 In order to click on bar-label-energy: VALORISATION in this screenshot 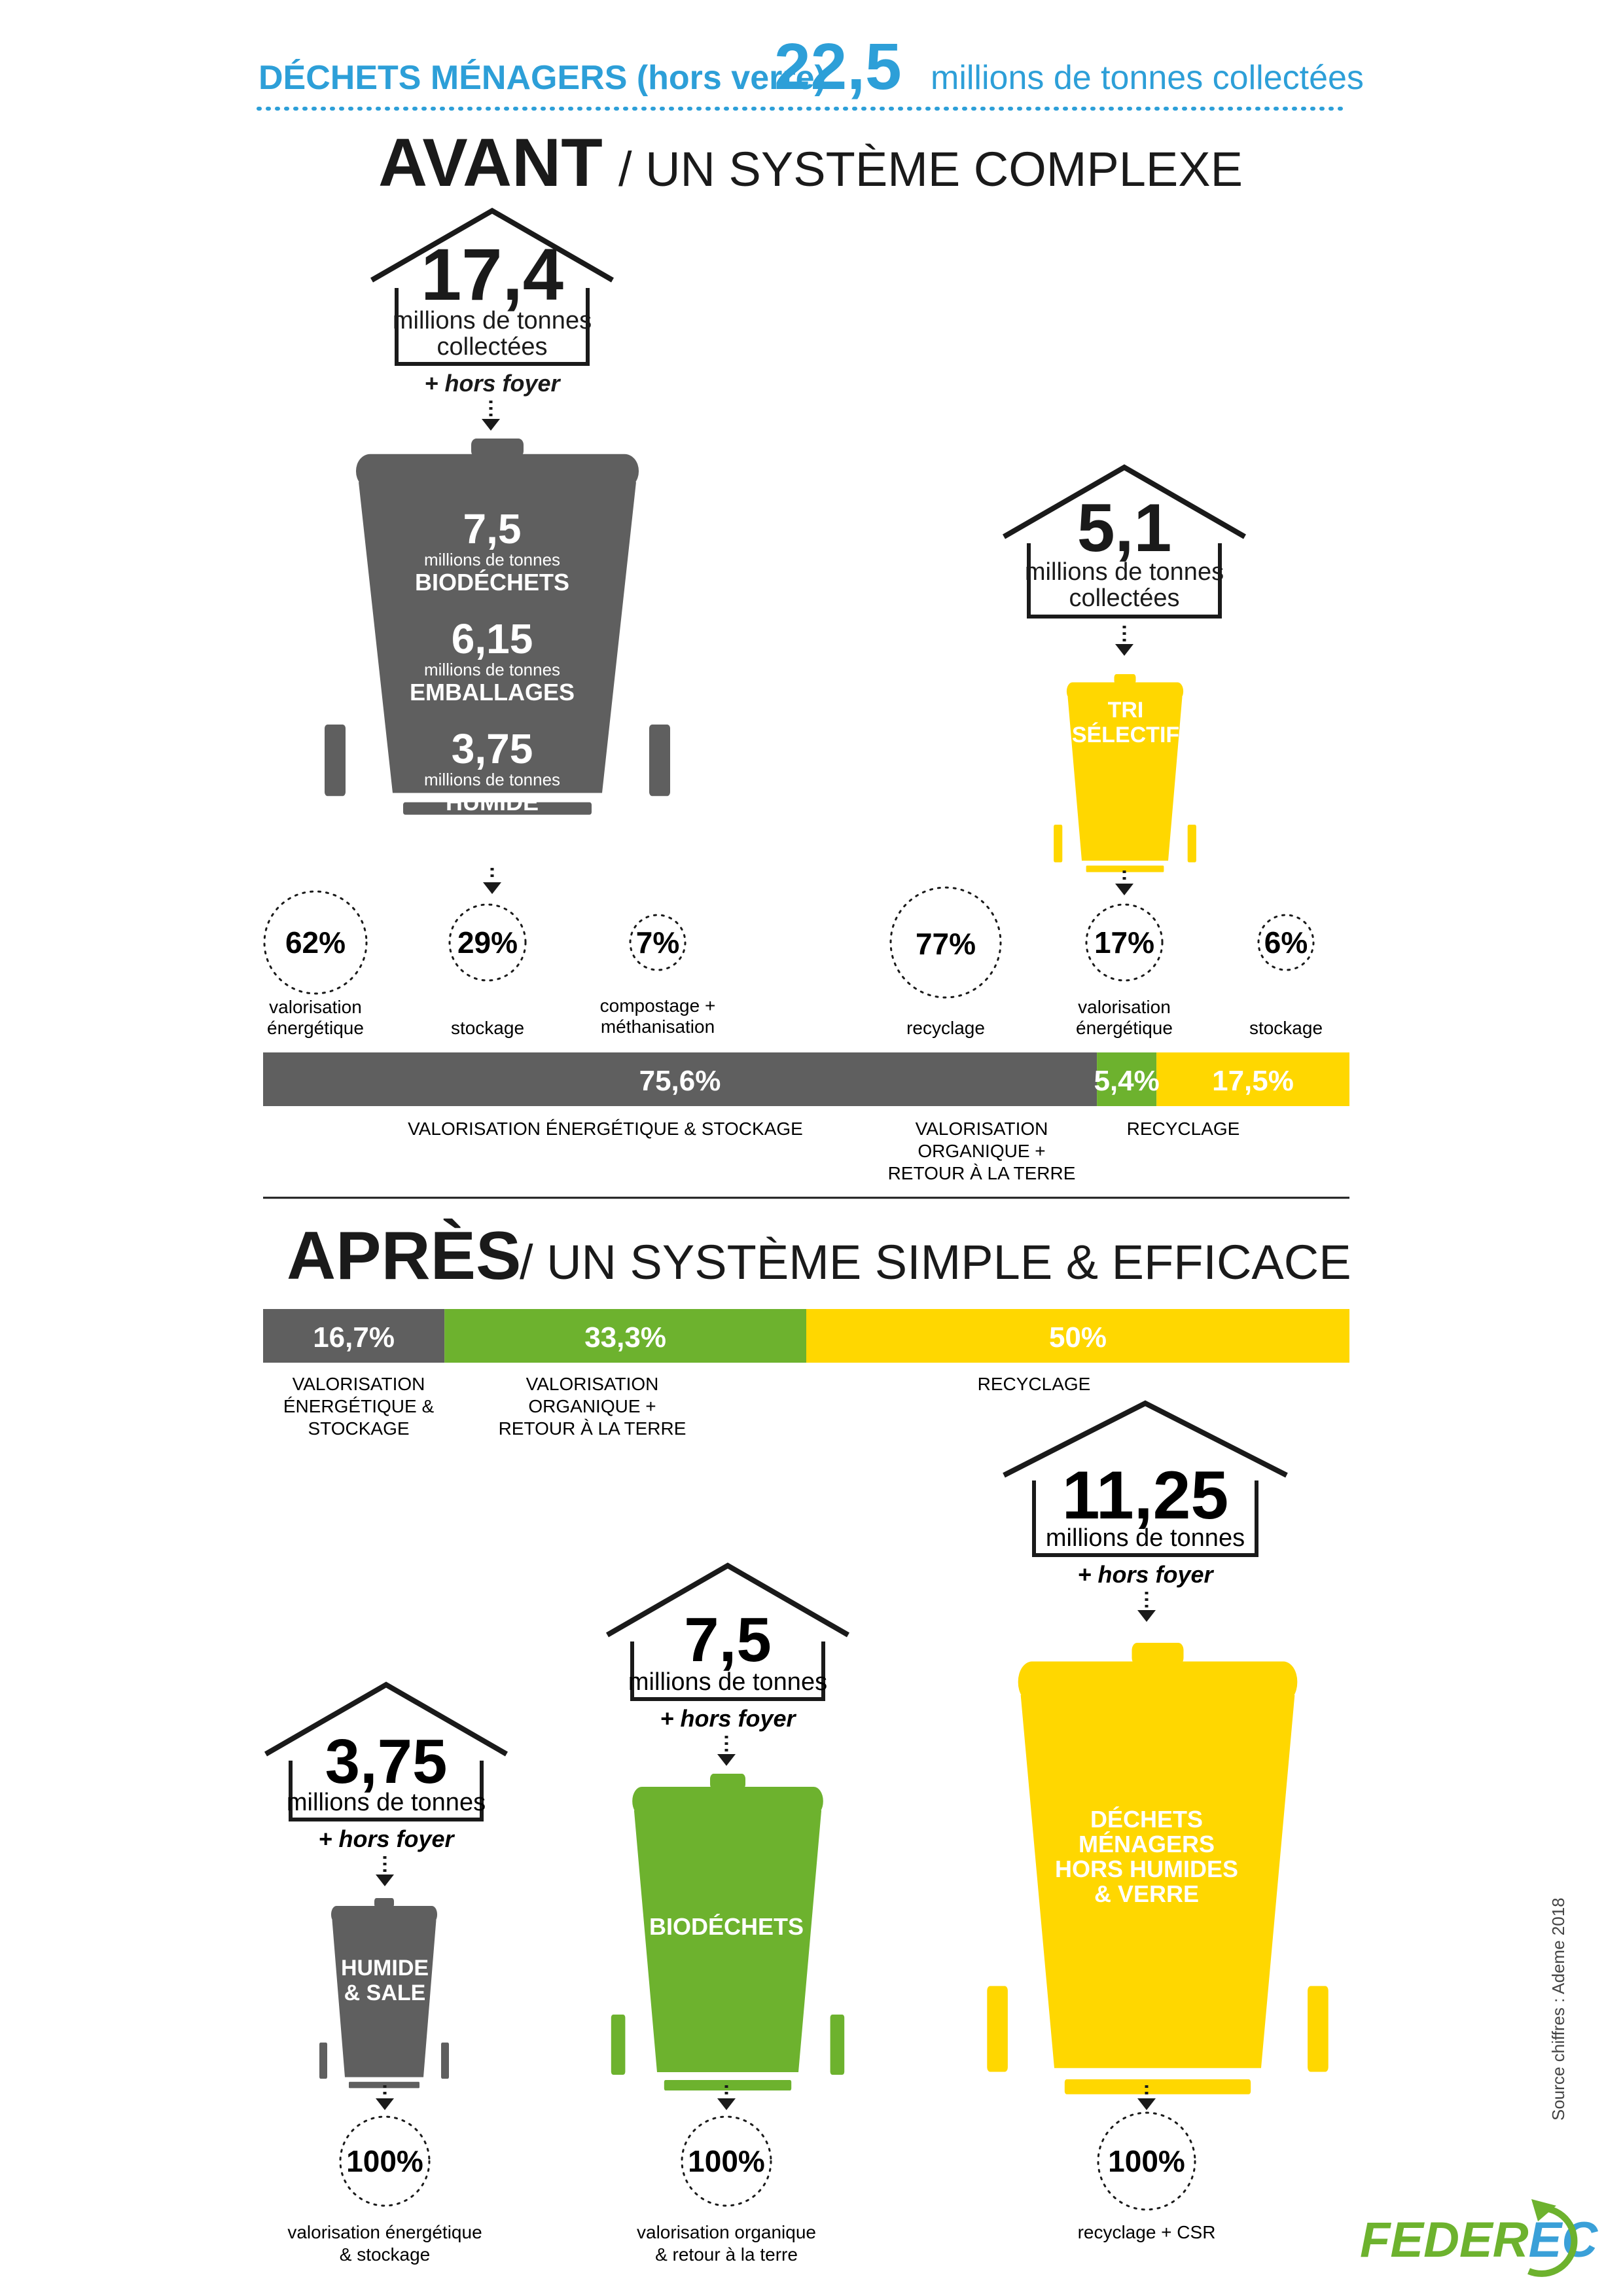, I will do `click(359, 1384)`.